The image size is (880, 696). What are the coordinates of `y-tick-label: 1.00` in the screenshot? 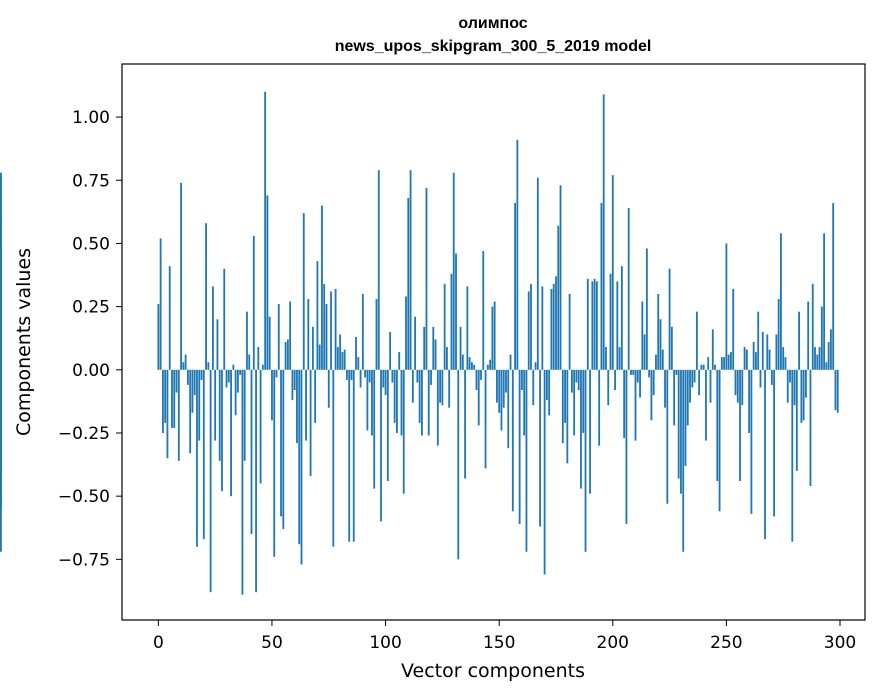 It's located at (91, 118).